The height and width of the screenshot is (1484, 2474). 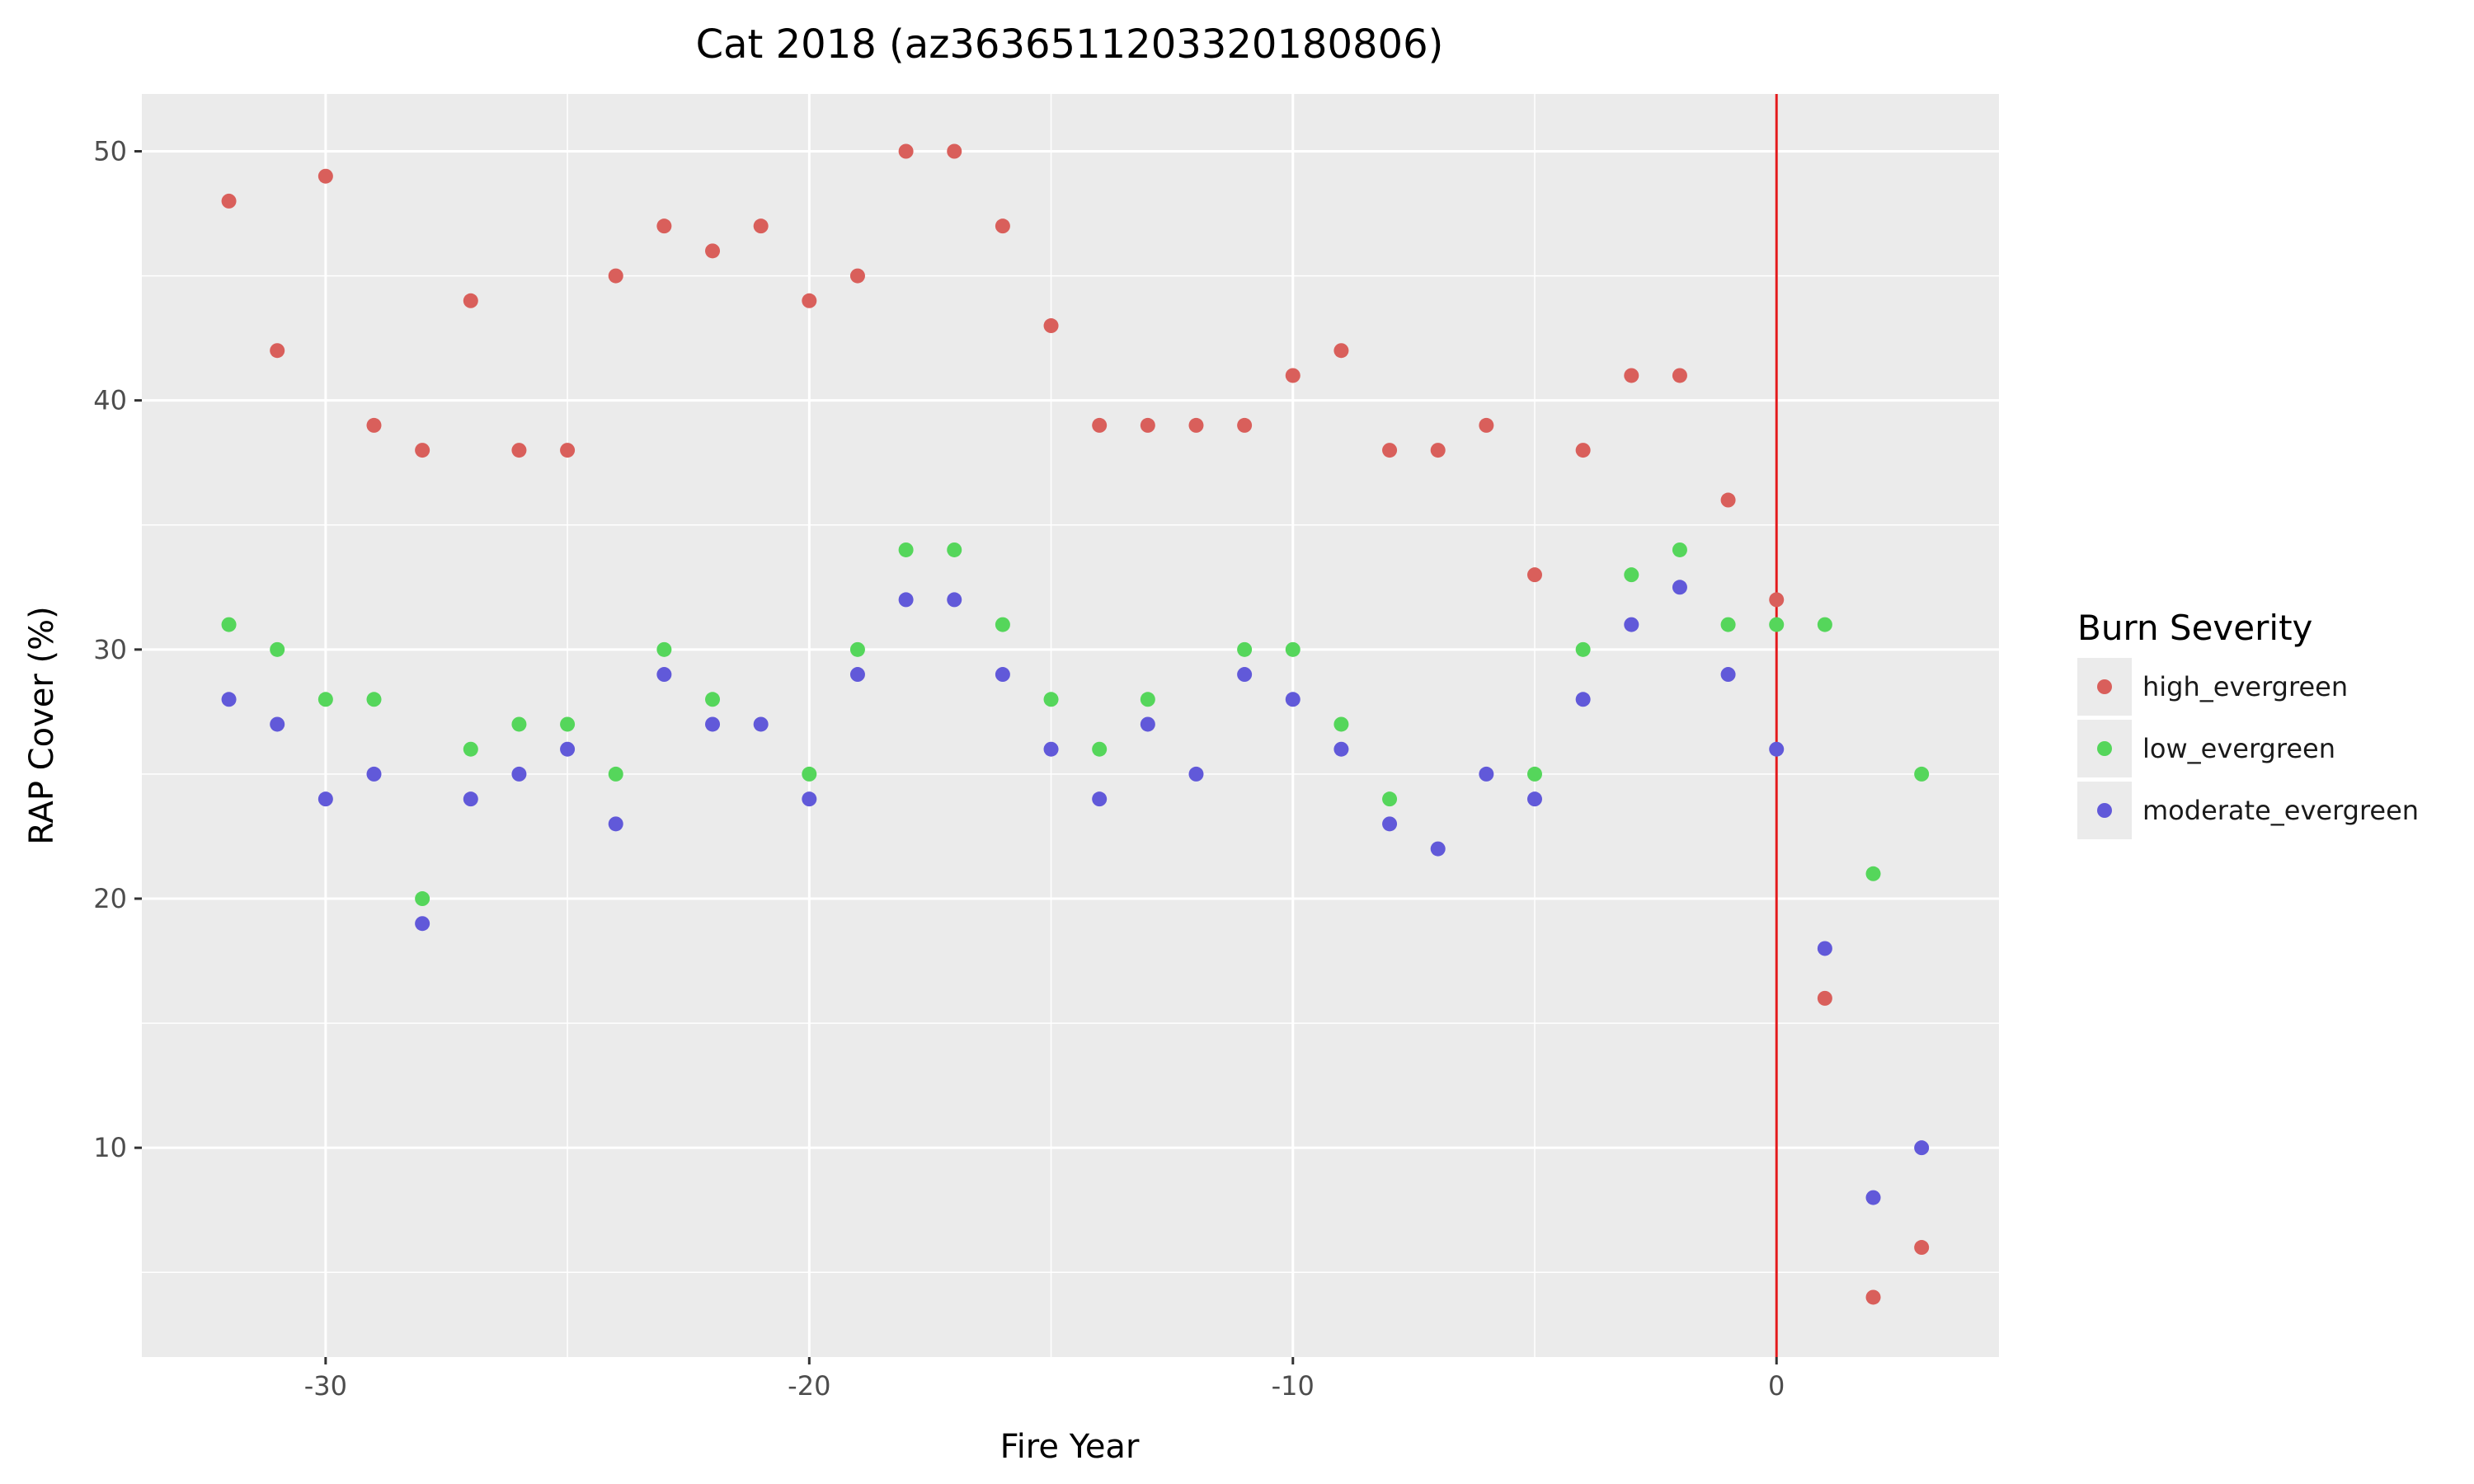 What do you see at coordinates (42, 725) in the screenshot?
I see `y-axis-title: RAP Cover (%)` at bounding box center [42, 725].